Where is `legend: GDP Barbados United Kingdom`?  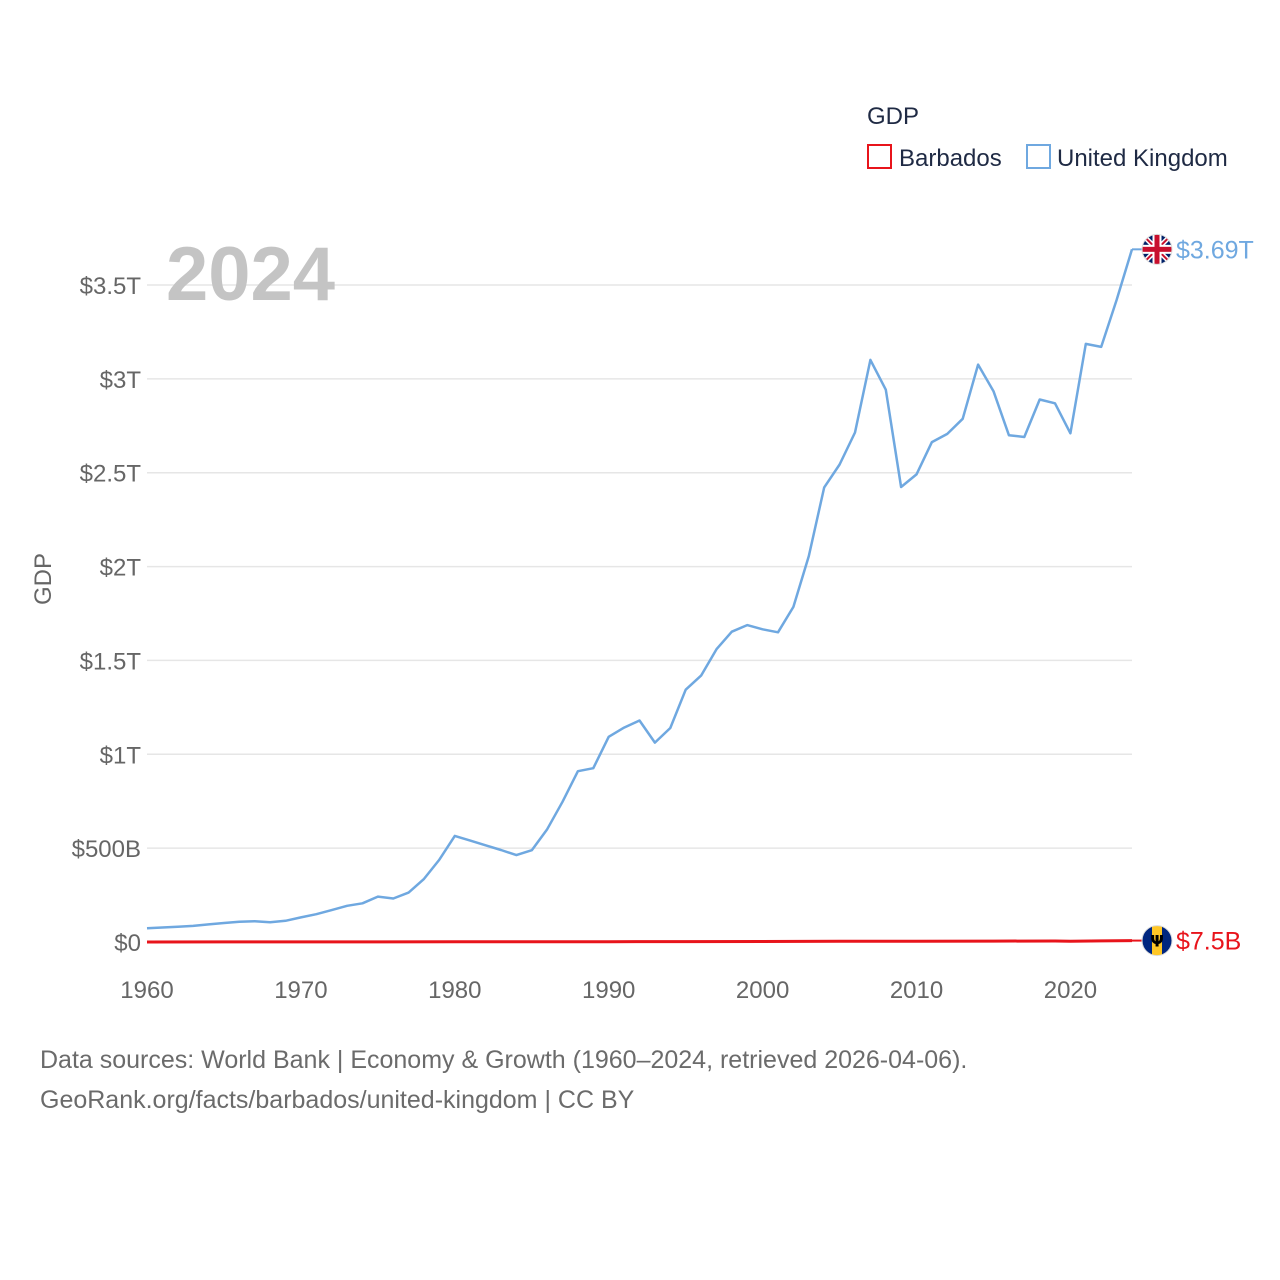
legend: GDP Barbados United Kingdom is located at coordinates (1047, 137).